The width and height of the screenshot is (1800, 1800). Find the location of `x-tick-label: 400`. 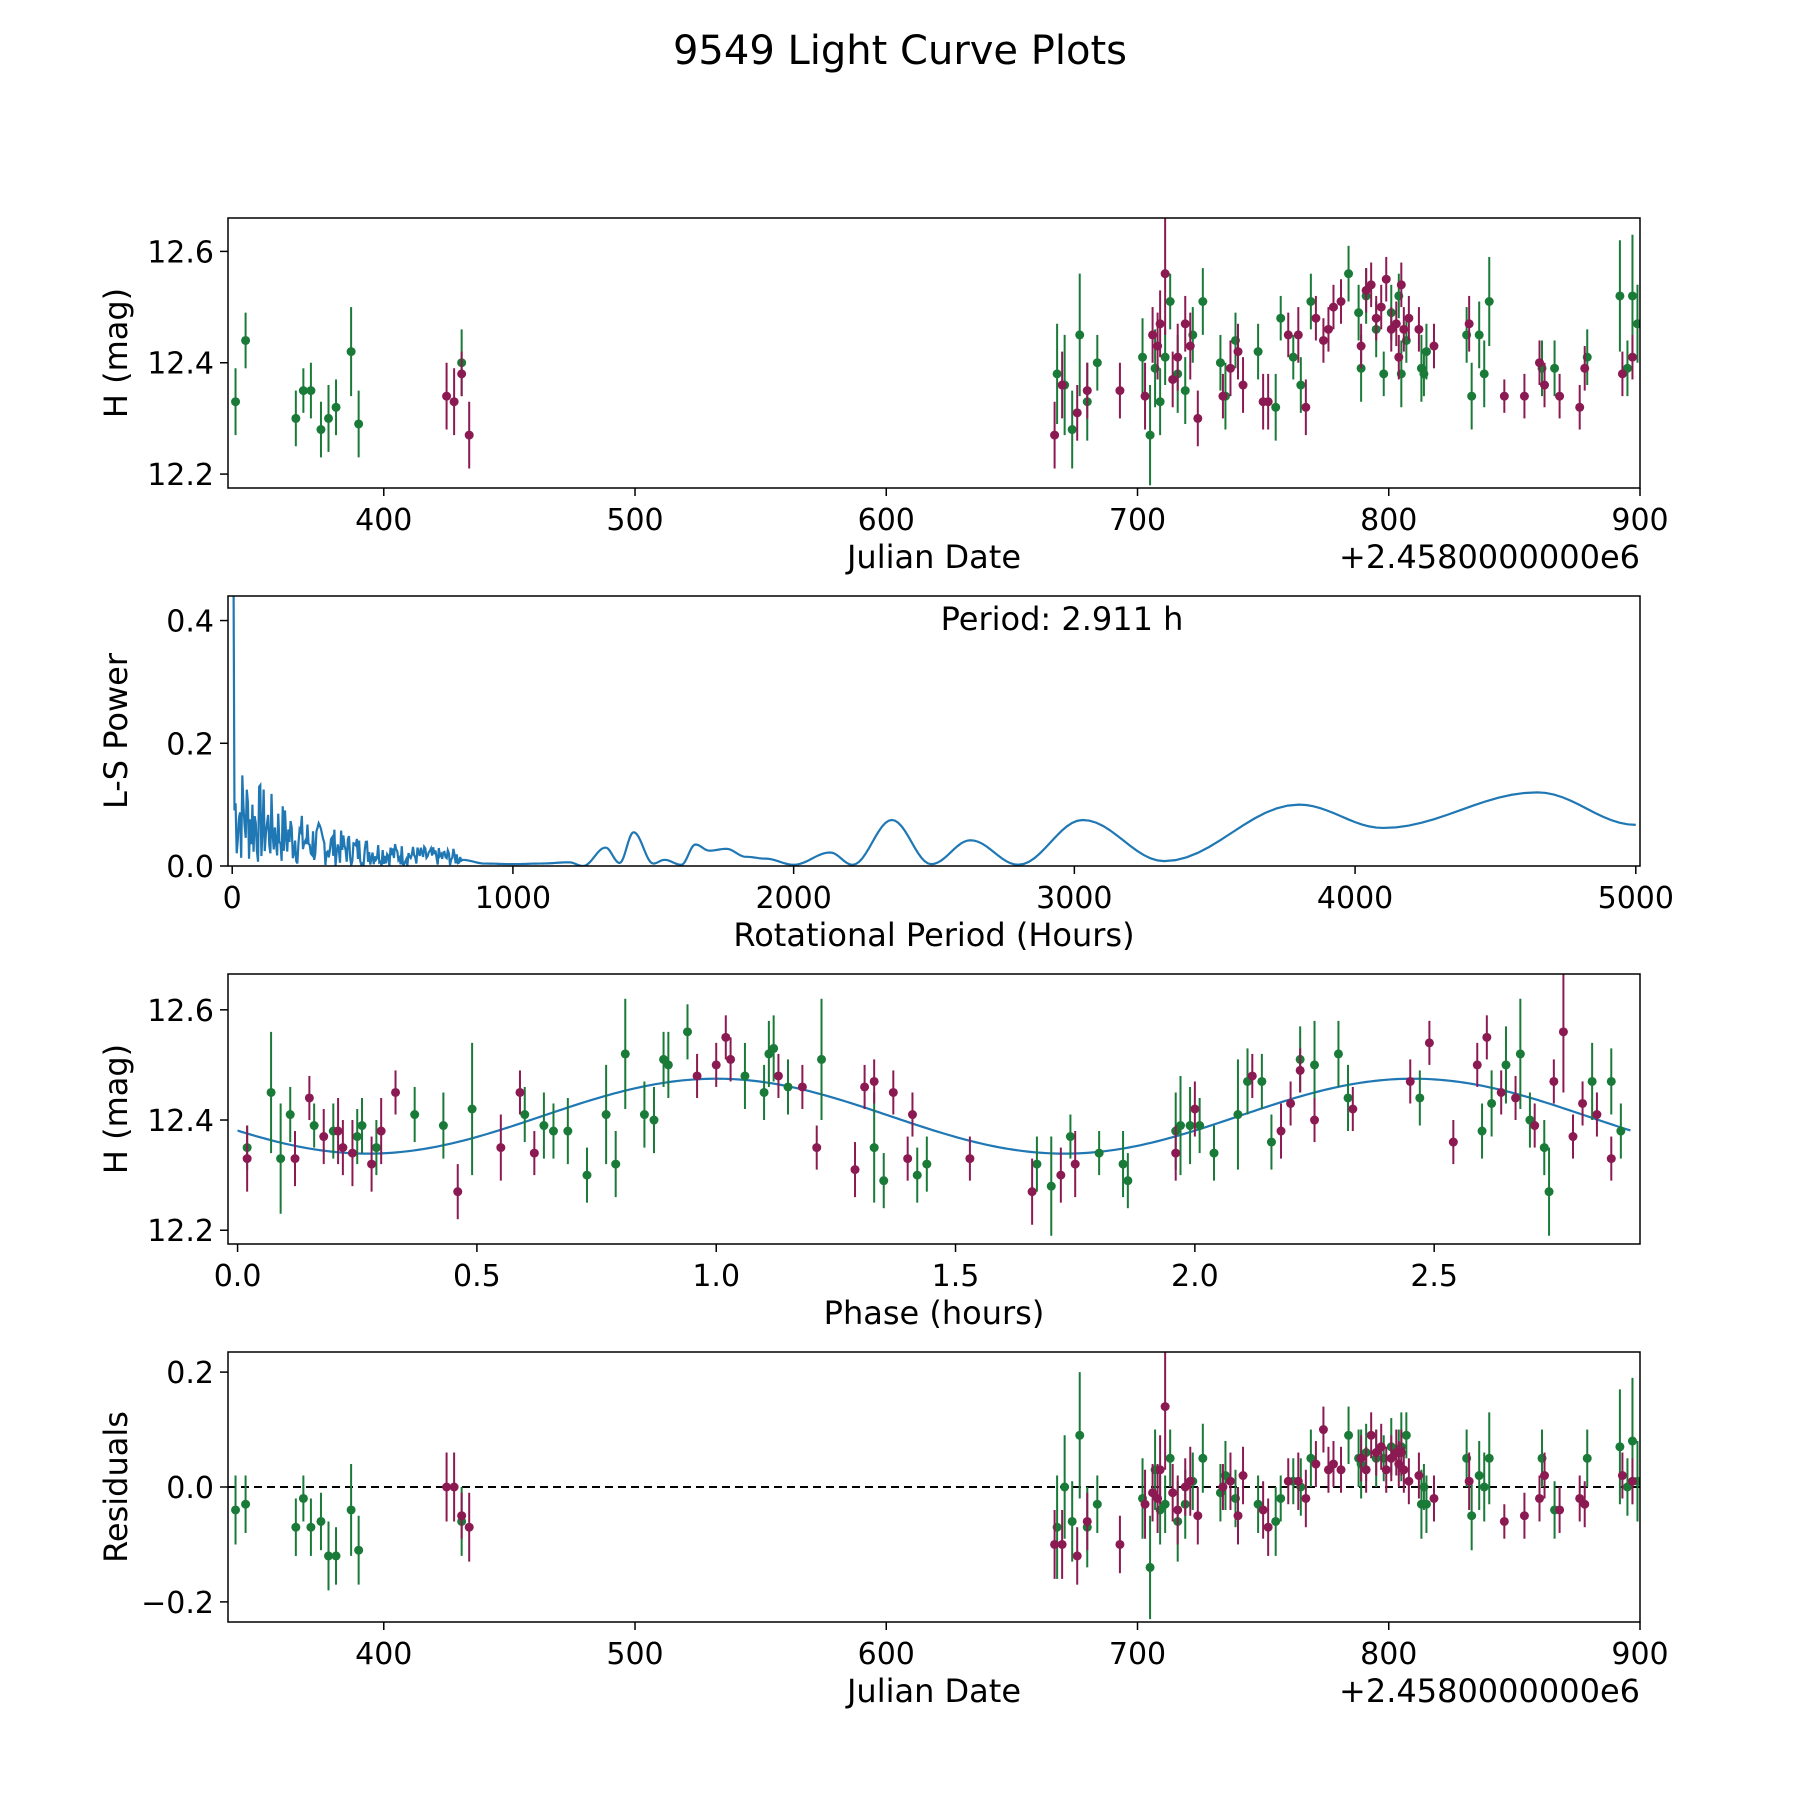

x-tick-label: 400 is located at coordinates (383, 1654).